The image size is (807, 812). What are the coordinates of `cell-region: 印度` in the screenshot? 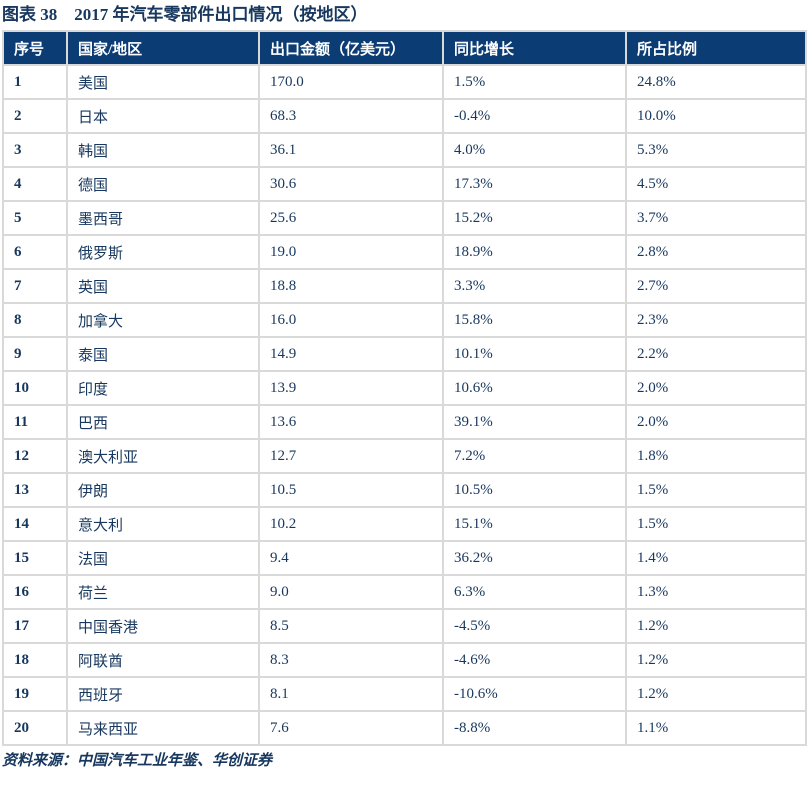 It's located at (163, 388).